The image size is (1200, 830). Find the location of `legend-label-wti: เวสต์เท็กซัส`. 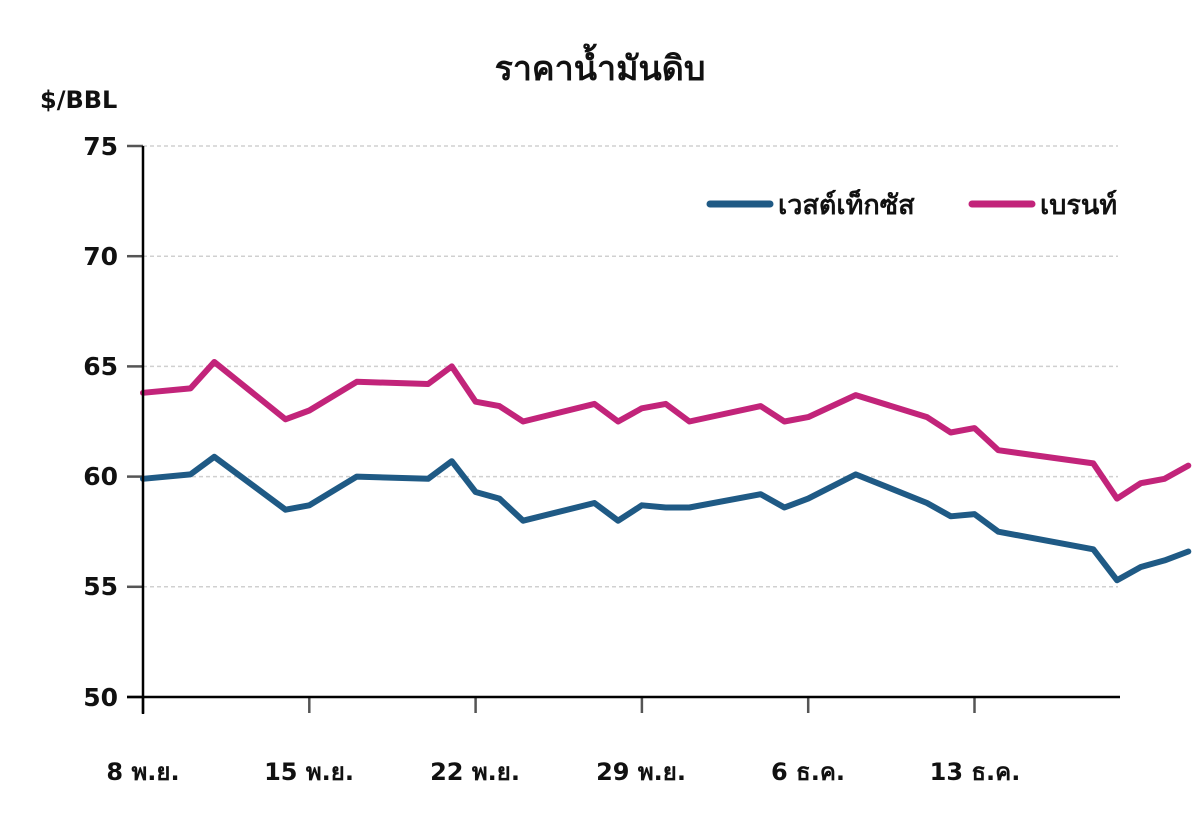

legend-label-wti: เวสต์เท็กซัส is located at coordinates (846, 204).